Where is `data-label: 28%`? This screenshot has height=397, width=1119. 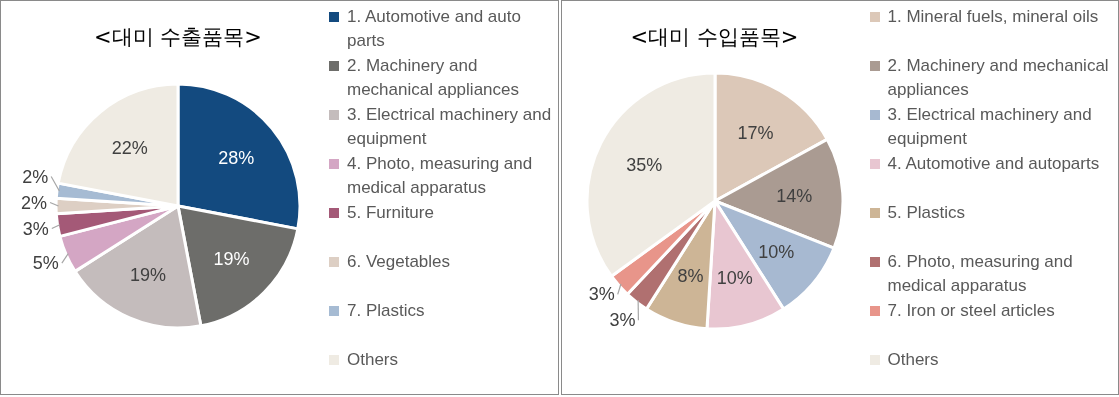 data-label: 28% is located at coordinates (236, 157).